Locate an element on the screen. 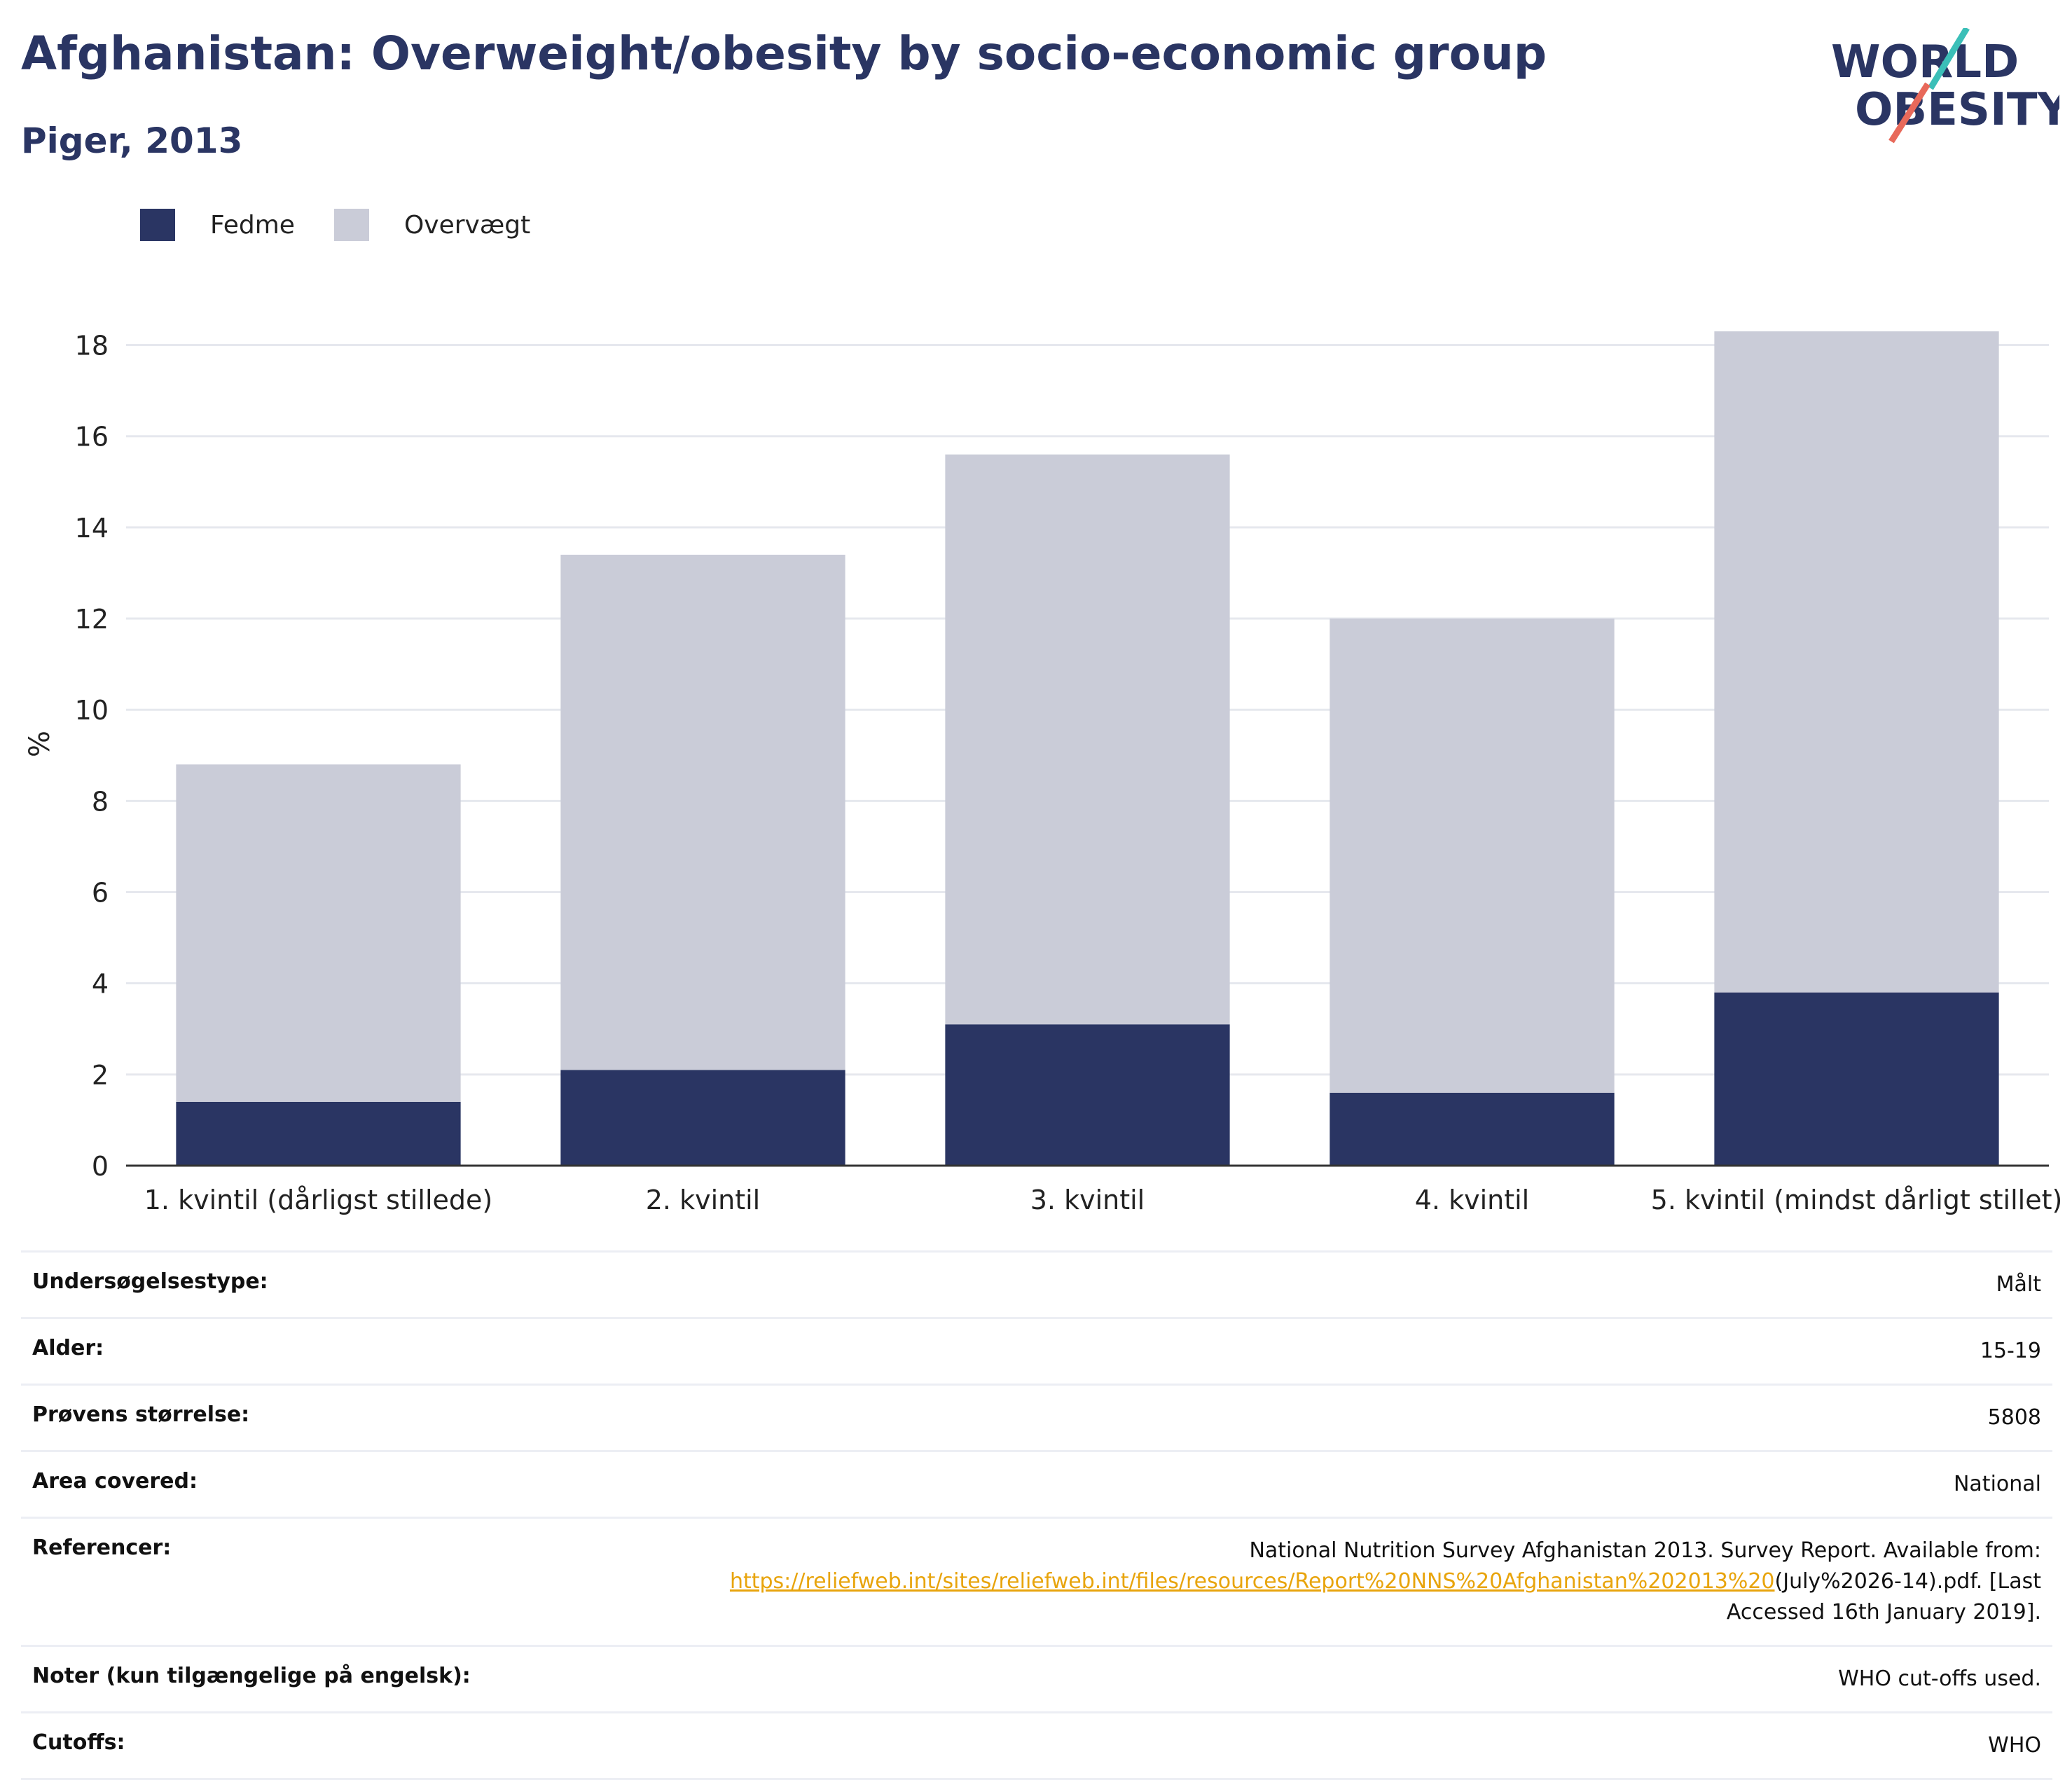  meta-row-area: Area covered: National is located at coordinates (1037, 1483).